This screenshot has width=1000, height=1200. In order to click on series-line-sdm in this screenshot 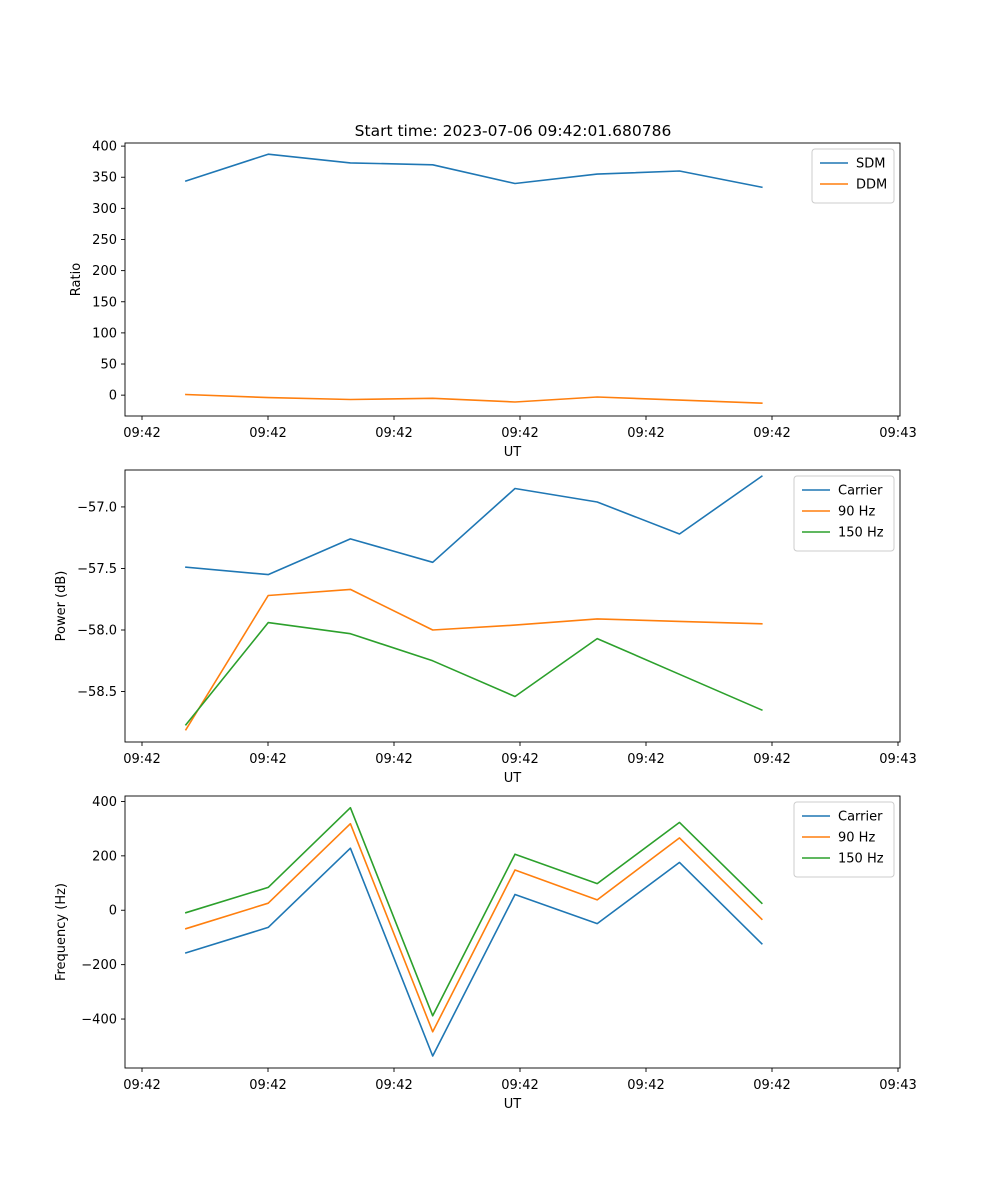, I will do `click(473, 171)`.